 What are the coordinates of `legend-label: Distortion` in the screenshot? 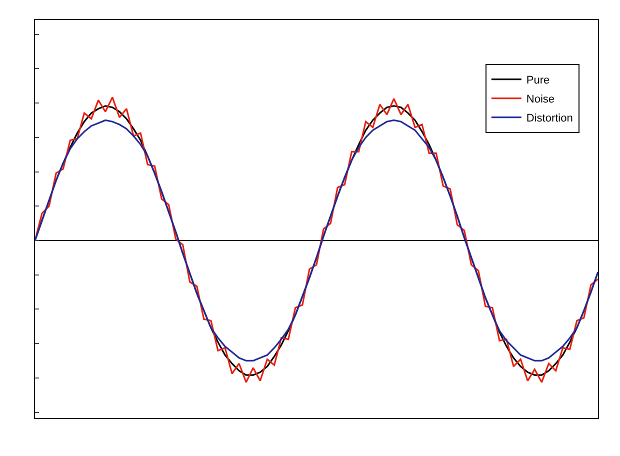 It's located at (549, 118).